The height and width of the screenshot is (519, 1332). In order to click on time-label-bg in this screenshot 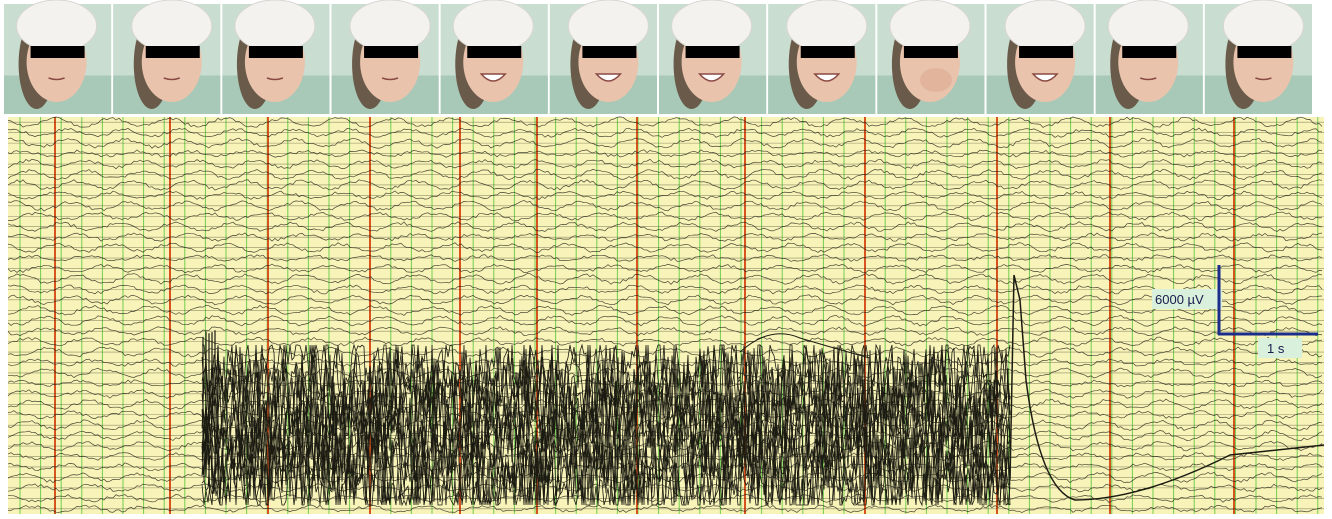, I will do `click(1280, 348)`.